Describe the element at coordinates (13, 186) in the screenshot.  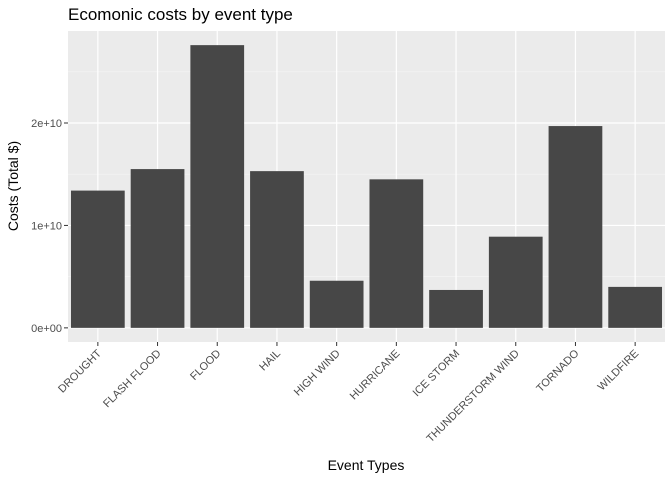
I see `y-axis-title: Costs (Total $)` at that location.